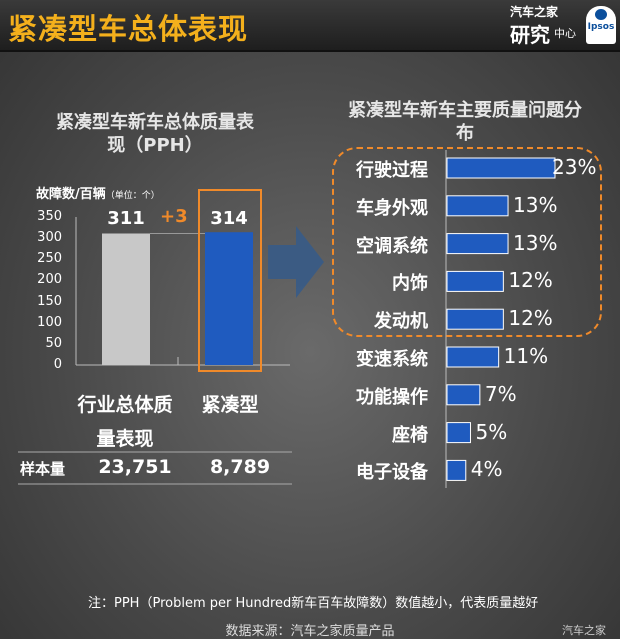  What do you see at coordinates (49, 259) in the screenshot?
I see `y-tick-label: 250` at bounding box center [49, 259].